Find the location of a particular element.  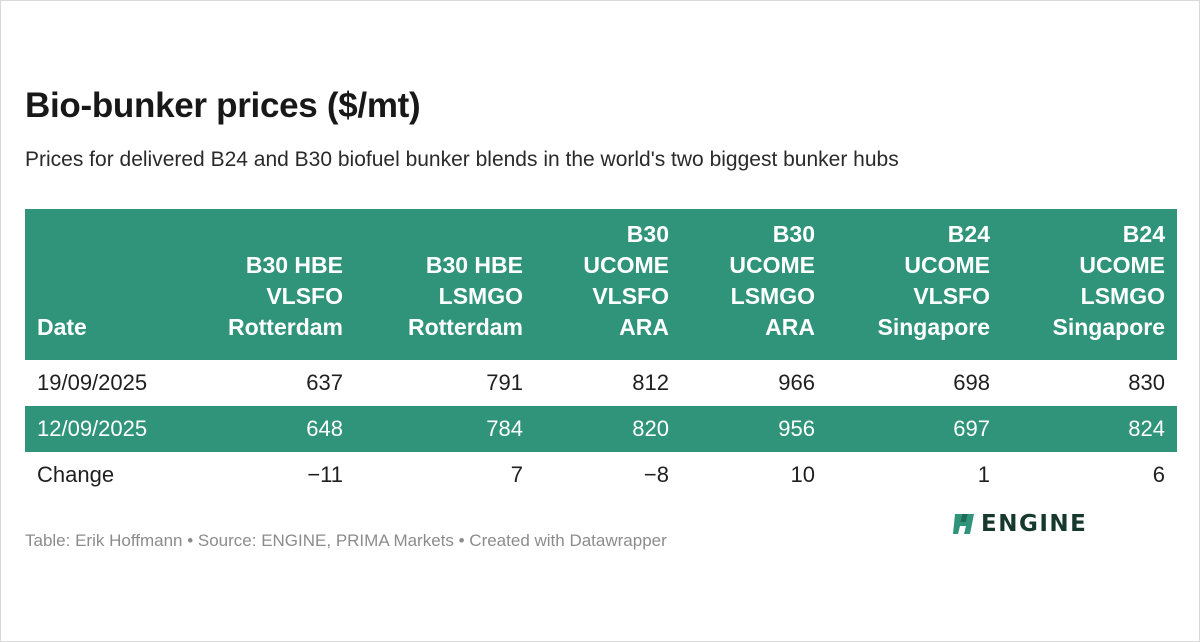

table-row: Change −11 7 −8 10 1 6 is located at coordinates (601, 475).